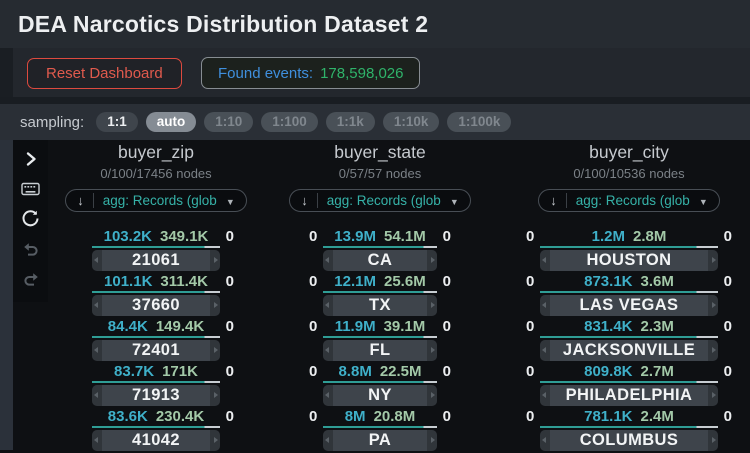  What do you see at coordinates (117, 122) in the screenshot?
I see `sampling-option-1:1: 1:1` at bounding box center [117, 122].